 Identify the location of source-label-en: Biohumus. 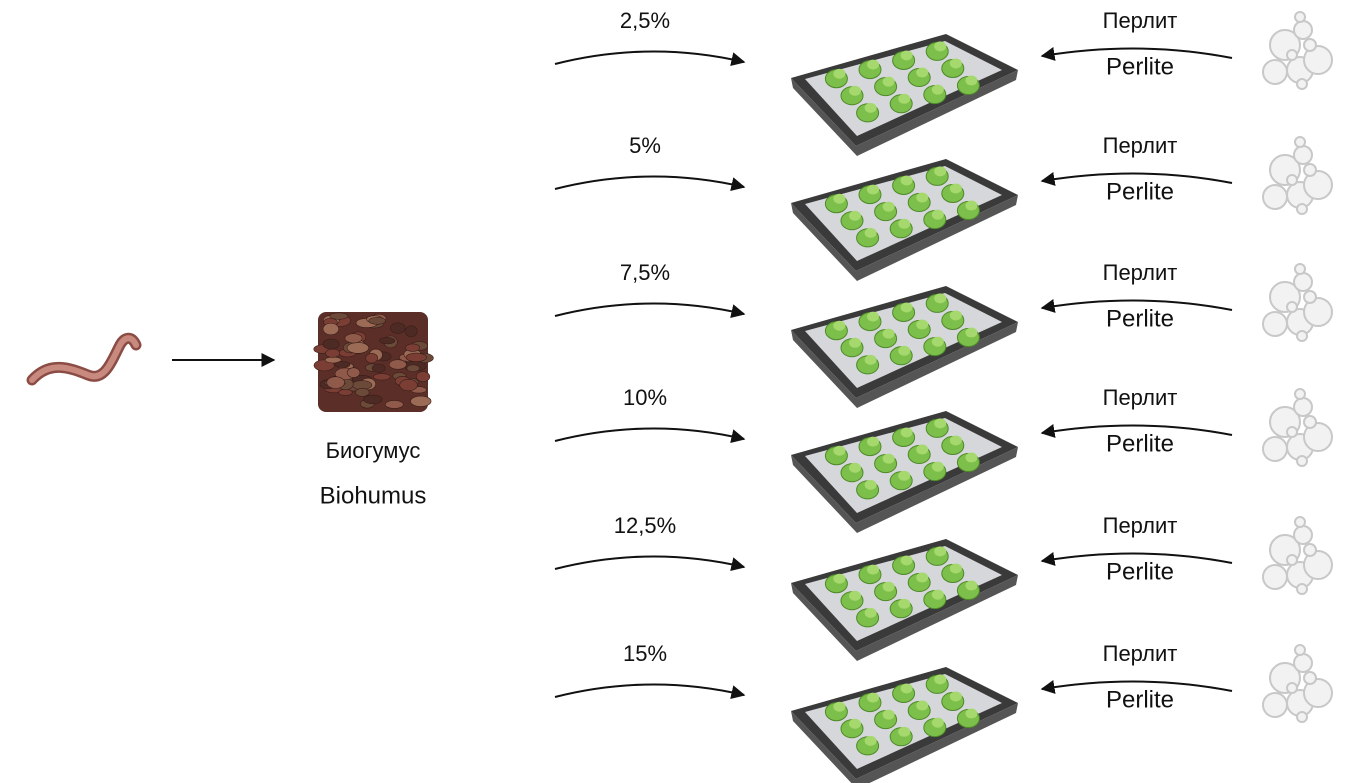
(373, 495).